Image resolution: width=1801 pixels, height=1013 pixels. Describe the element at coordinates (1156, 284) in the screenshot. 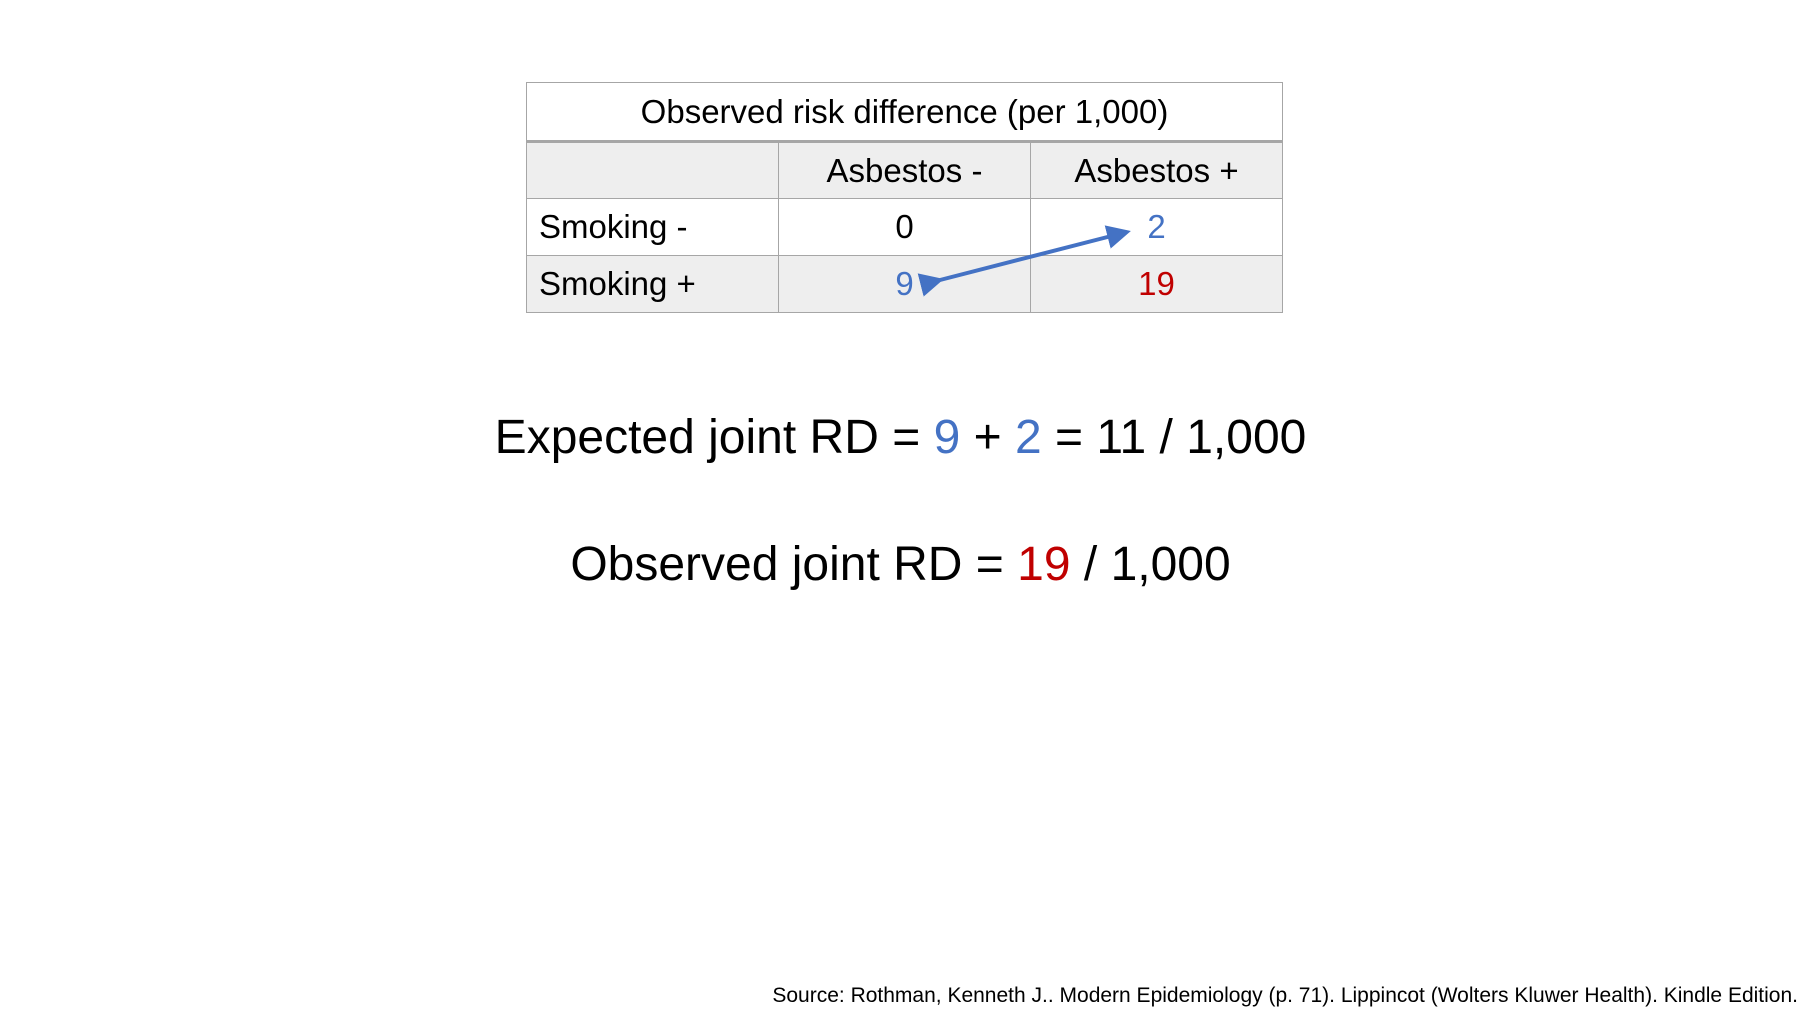

I see `cell-smoking-pos-asbestos-pos: 19` at that location.